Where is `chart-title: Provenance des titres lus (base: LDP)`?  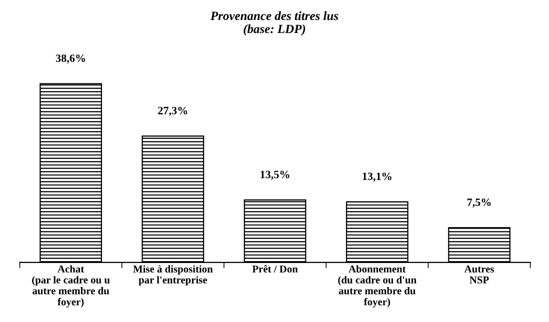
chart-title: Provenance des titres lus (base: LDP) is located at coordinates (274, 23).